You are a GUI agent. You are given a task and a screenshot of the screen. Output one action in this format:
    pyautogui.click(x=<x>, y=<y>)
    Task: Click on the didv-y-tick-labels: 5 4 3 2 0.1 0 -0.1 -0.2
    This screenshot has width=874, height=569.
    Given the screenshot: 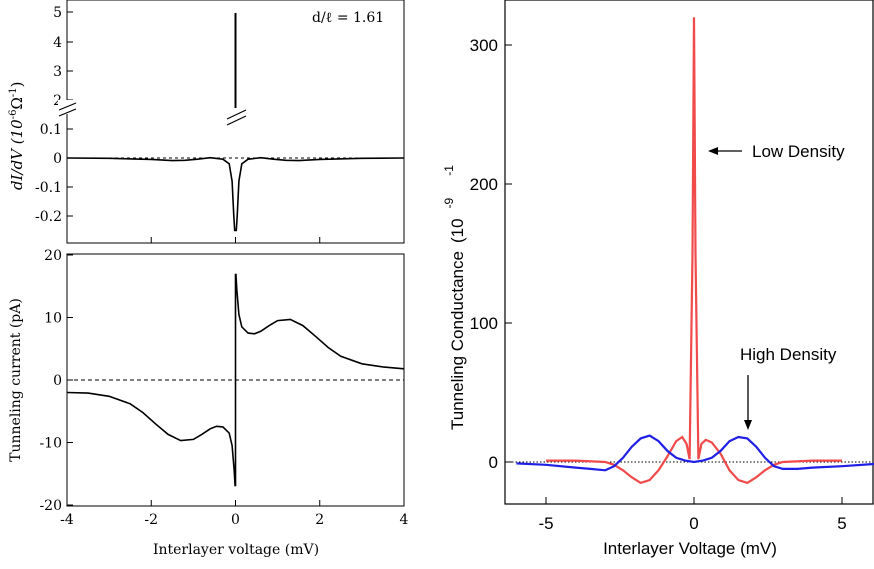 What is the action you would take?
    pyautogui.click(x=48, y=115)
    